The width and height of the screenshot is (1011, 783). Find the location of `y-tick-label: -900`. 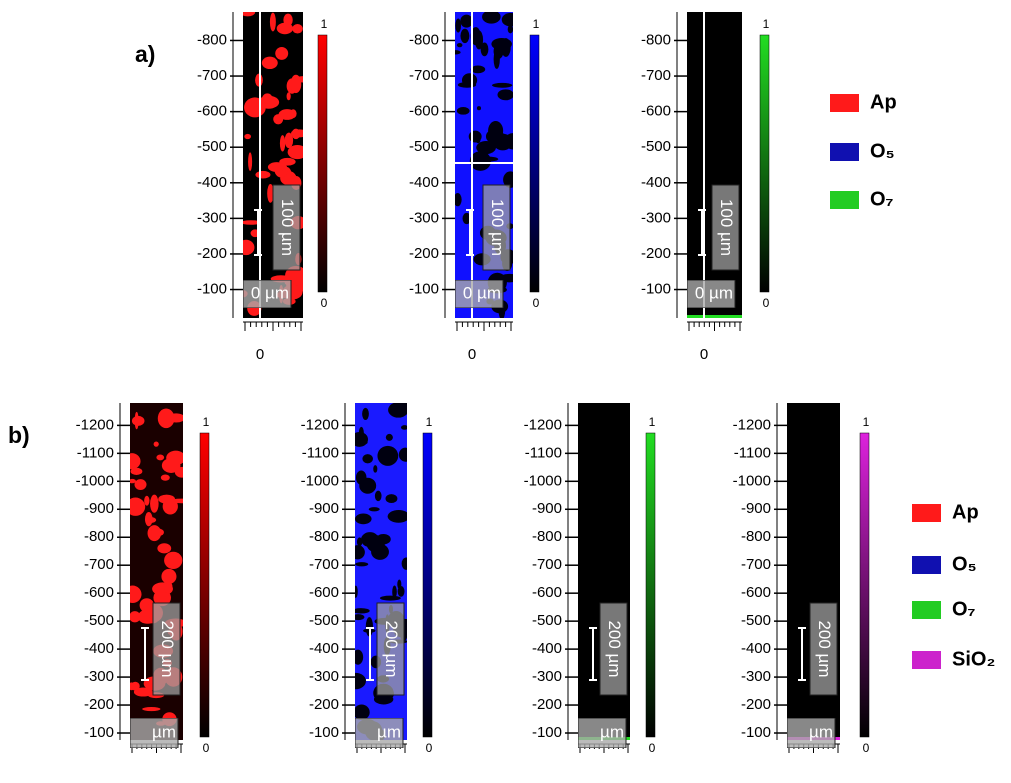

y-tick-label: -900 is located at coordinates (99, 508).